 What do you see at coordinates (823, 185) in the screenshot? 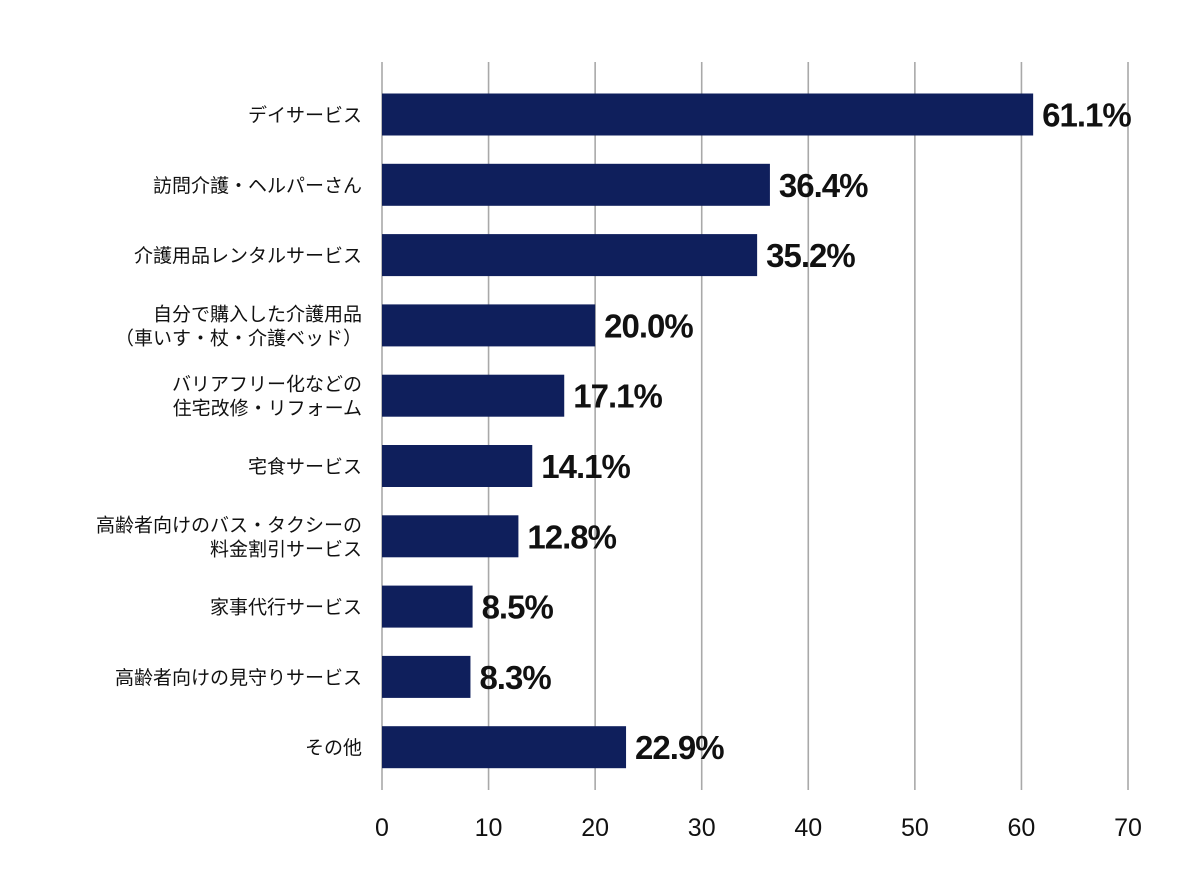
I see `data-label: 36.4%` at bounding box center [823, 185].